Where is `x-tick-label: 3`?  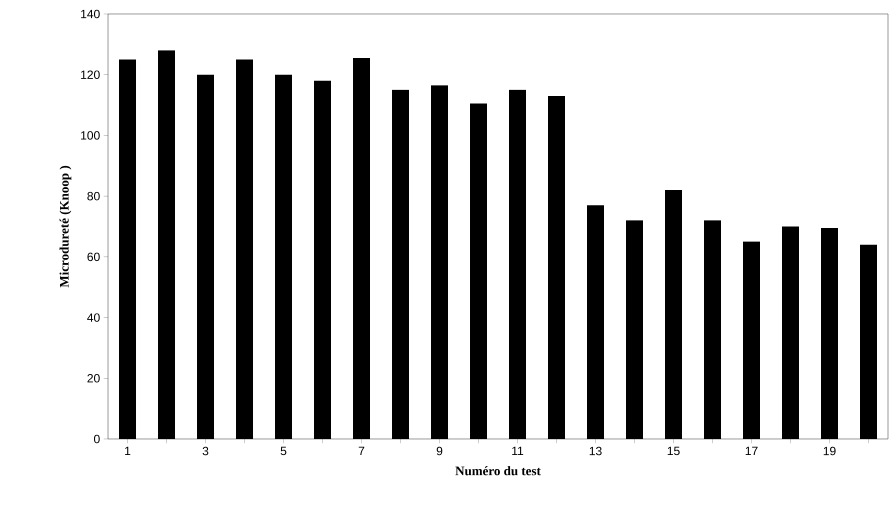
x-tick-label: 3 is located at coordinates (205, 451).